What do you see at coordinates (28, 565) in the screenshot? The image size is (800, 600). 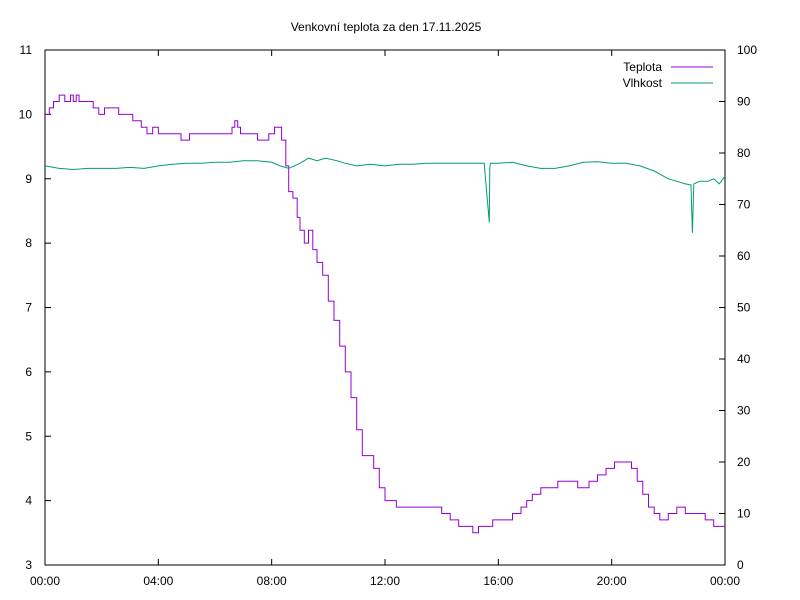 I see `y-tick-label: 3` at bounding box center [28, 565].